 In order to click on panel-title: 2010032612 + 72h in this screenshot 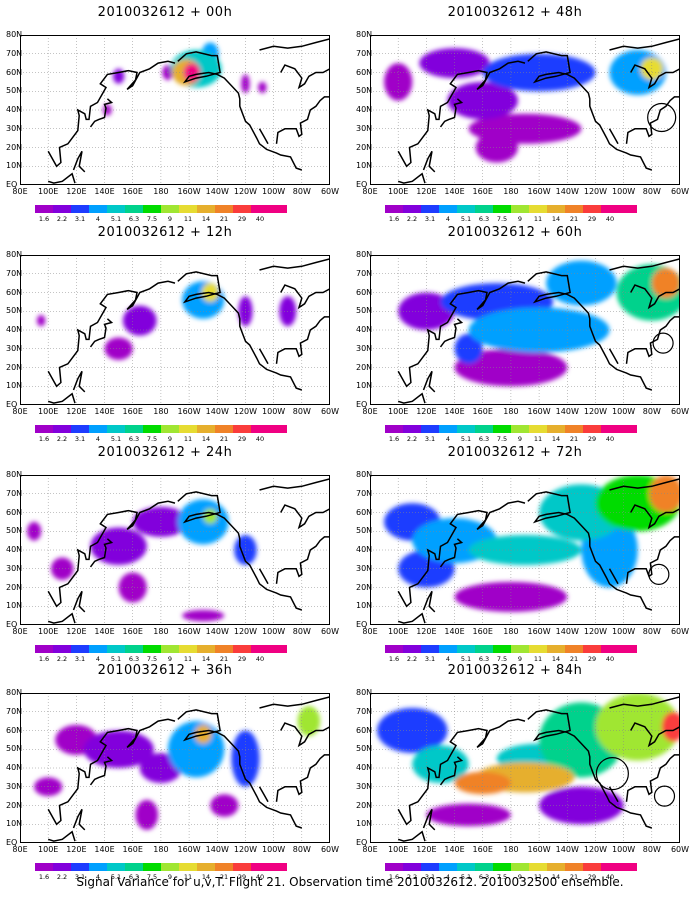, I will do `click(515, 452)`.